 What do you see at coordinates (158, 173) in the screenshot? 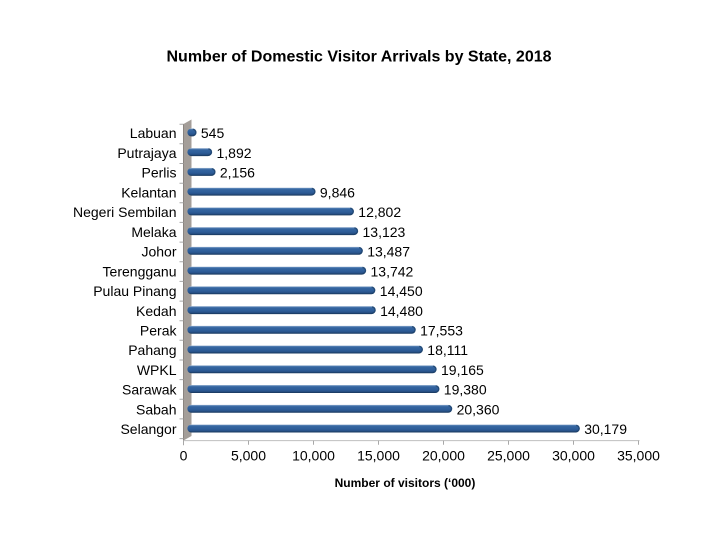
I see `svg-text: Perlis` at bounding box center [158, 173].